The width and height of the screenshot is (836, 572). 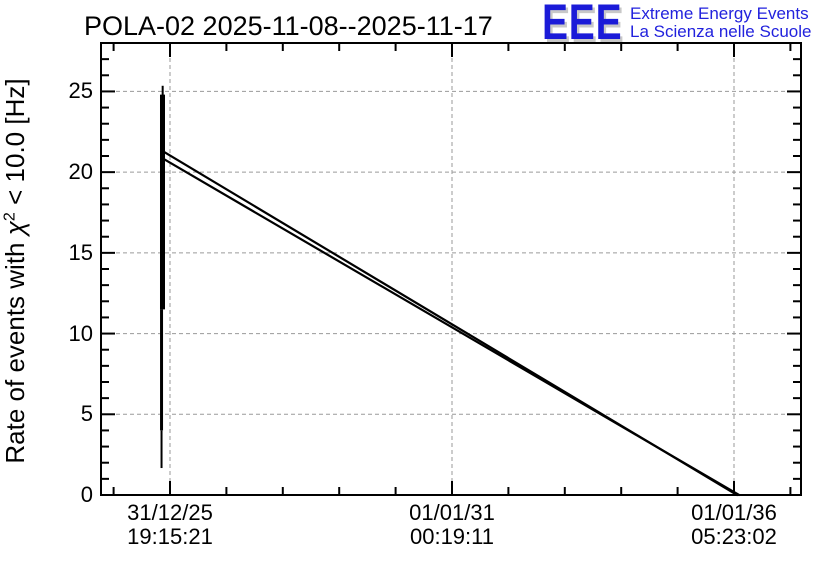 I want to click on y-tick-label: 0, so click(x=86, y=494).